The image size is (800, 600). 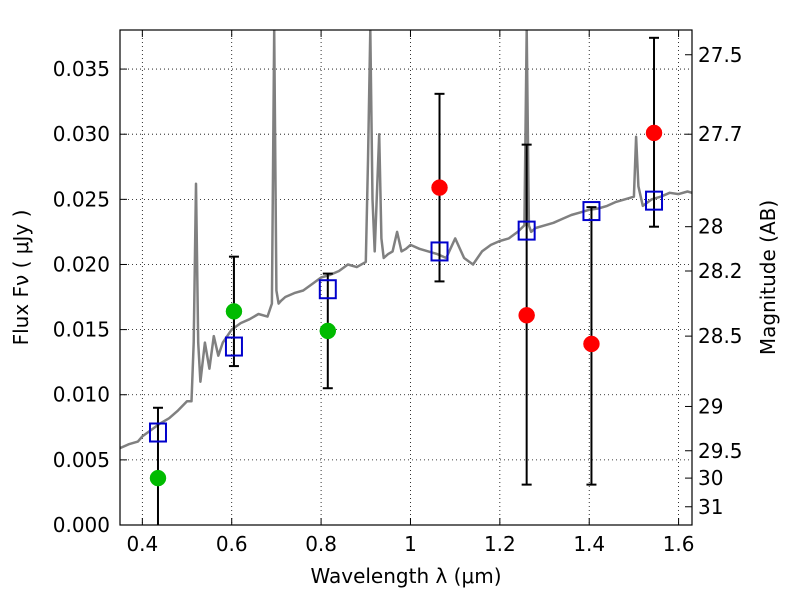 What do you see at coordinates (81, 69) in the screenshot?
I see `y-tick-label: 0.035` at bounding box center [81, 69].